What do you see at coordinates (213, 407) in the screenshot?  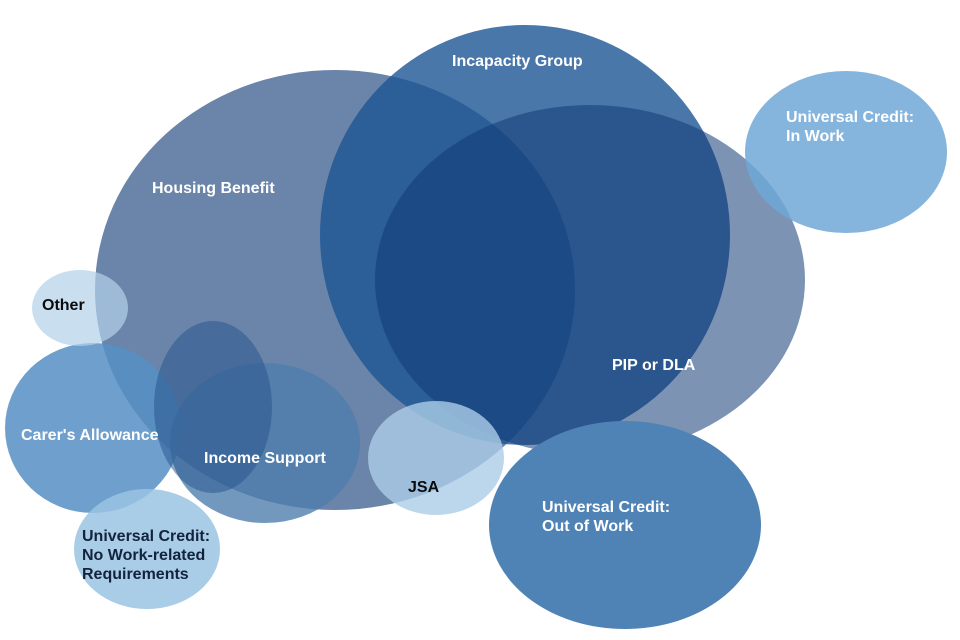 I see `unlabeled-overlap-ellipse` at bounding box center [213, 407].